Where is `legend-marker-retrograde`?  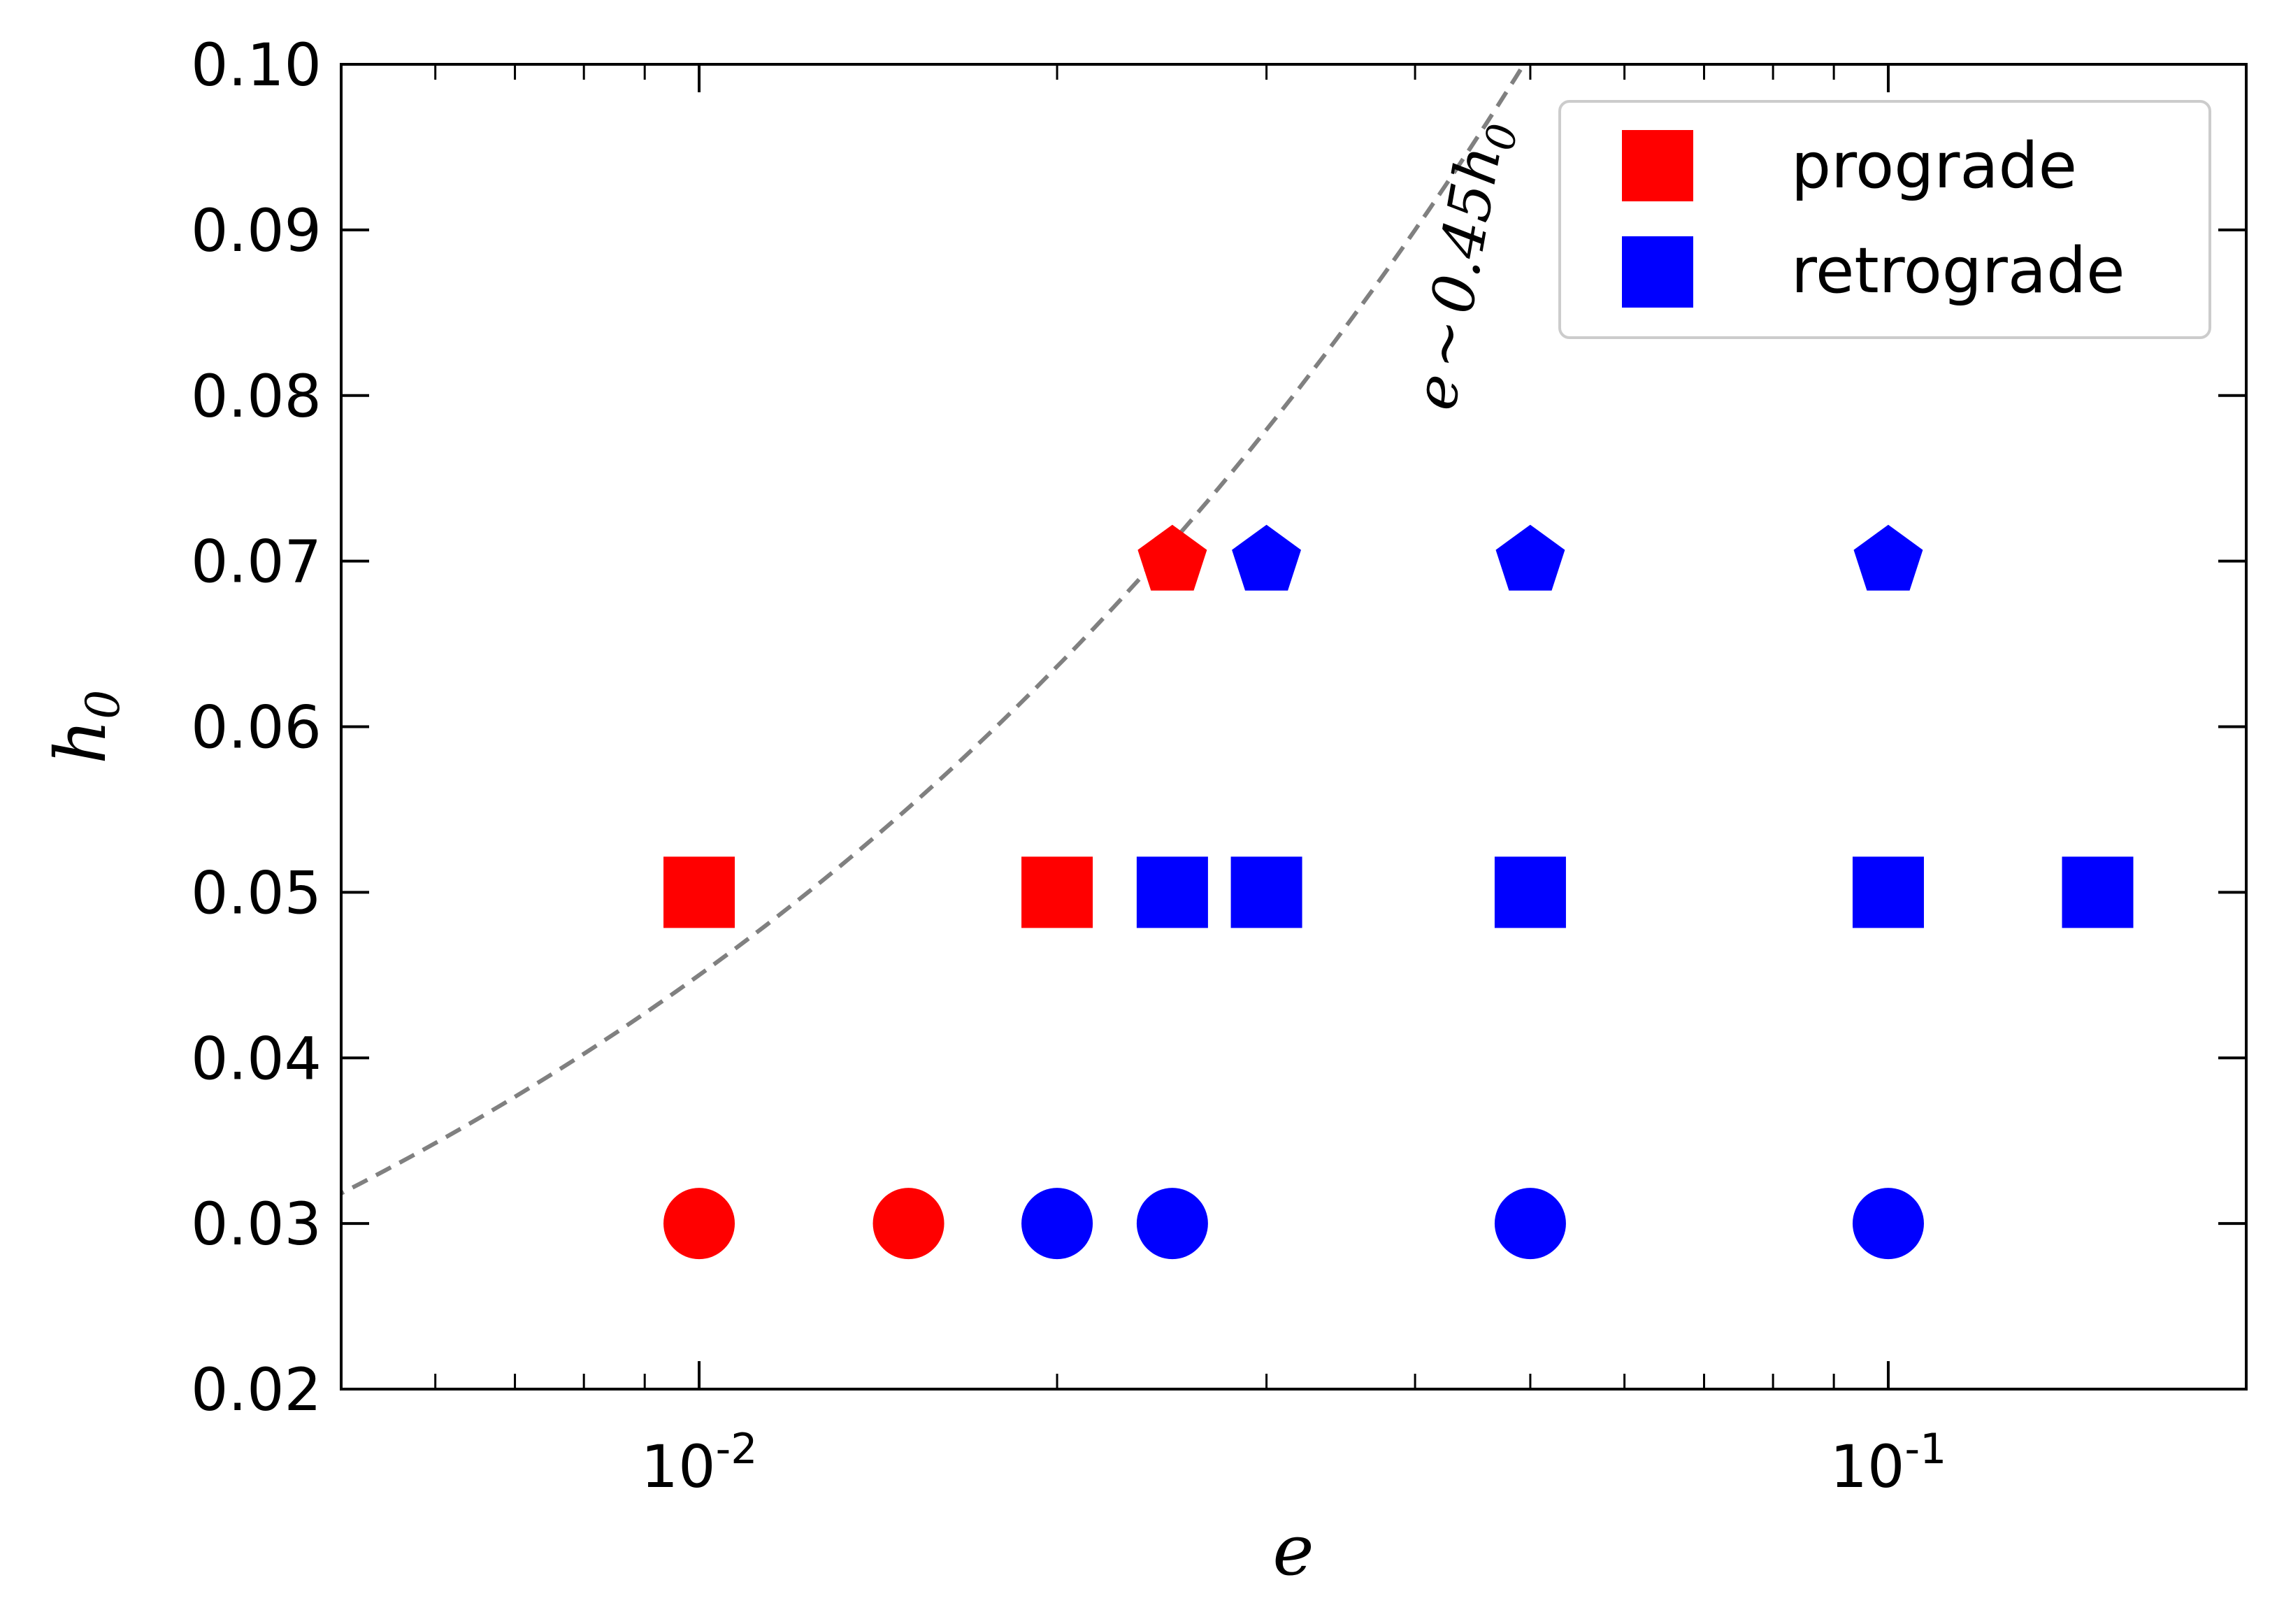
legend-marker-retrograde is located at coordinates (1657, 272).